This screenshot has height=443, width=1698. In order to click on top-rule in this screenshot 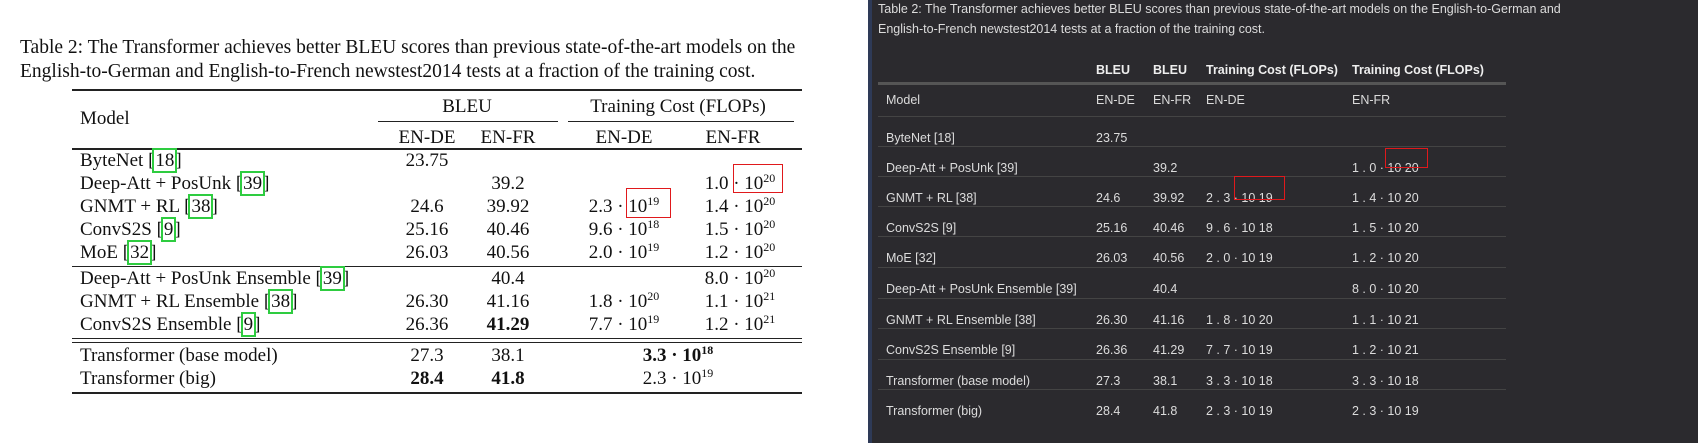, I will do `click(437, 90)`.